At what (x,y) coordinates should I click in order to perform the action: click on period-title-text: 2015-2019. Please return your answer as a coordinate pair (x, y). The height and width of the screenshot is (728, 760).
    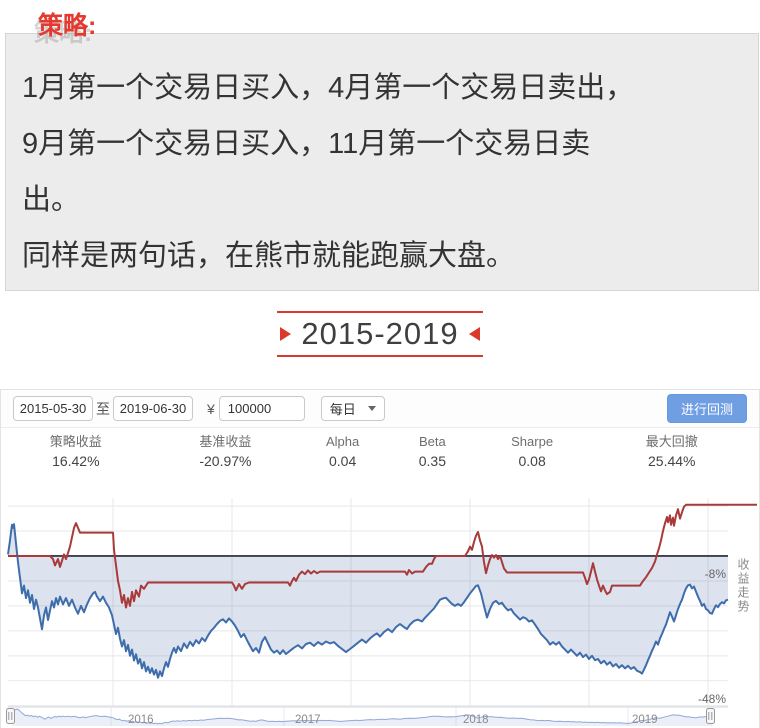
    Looking at the image, I should click on (380, 333).